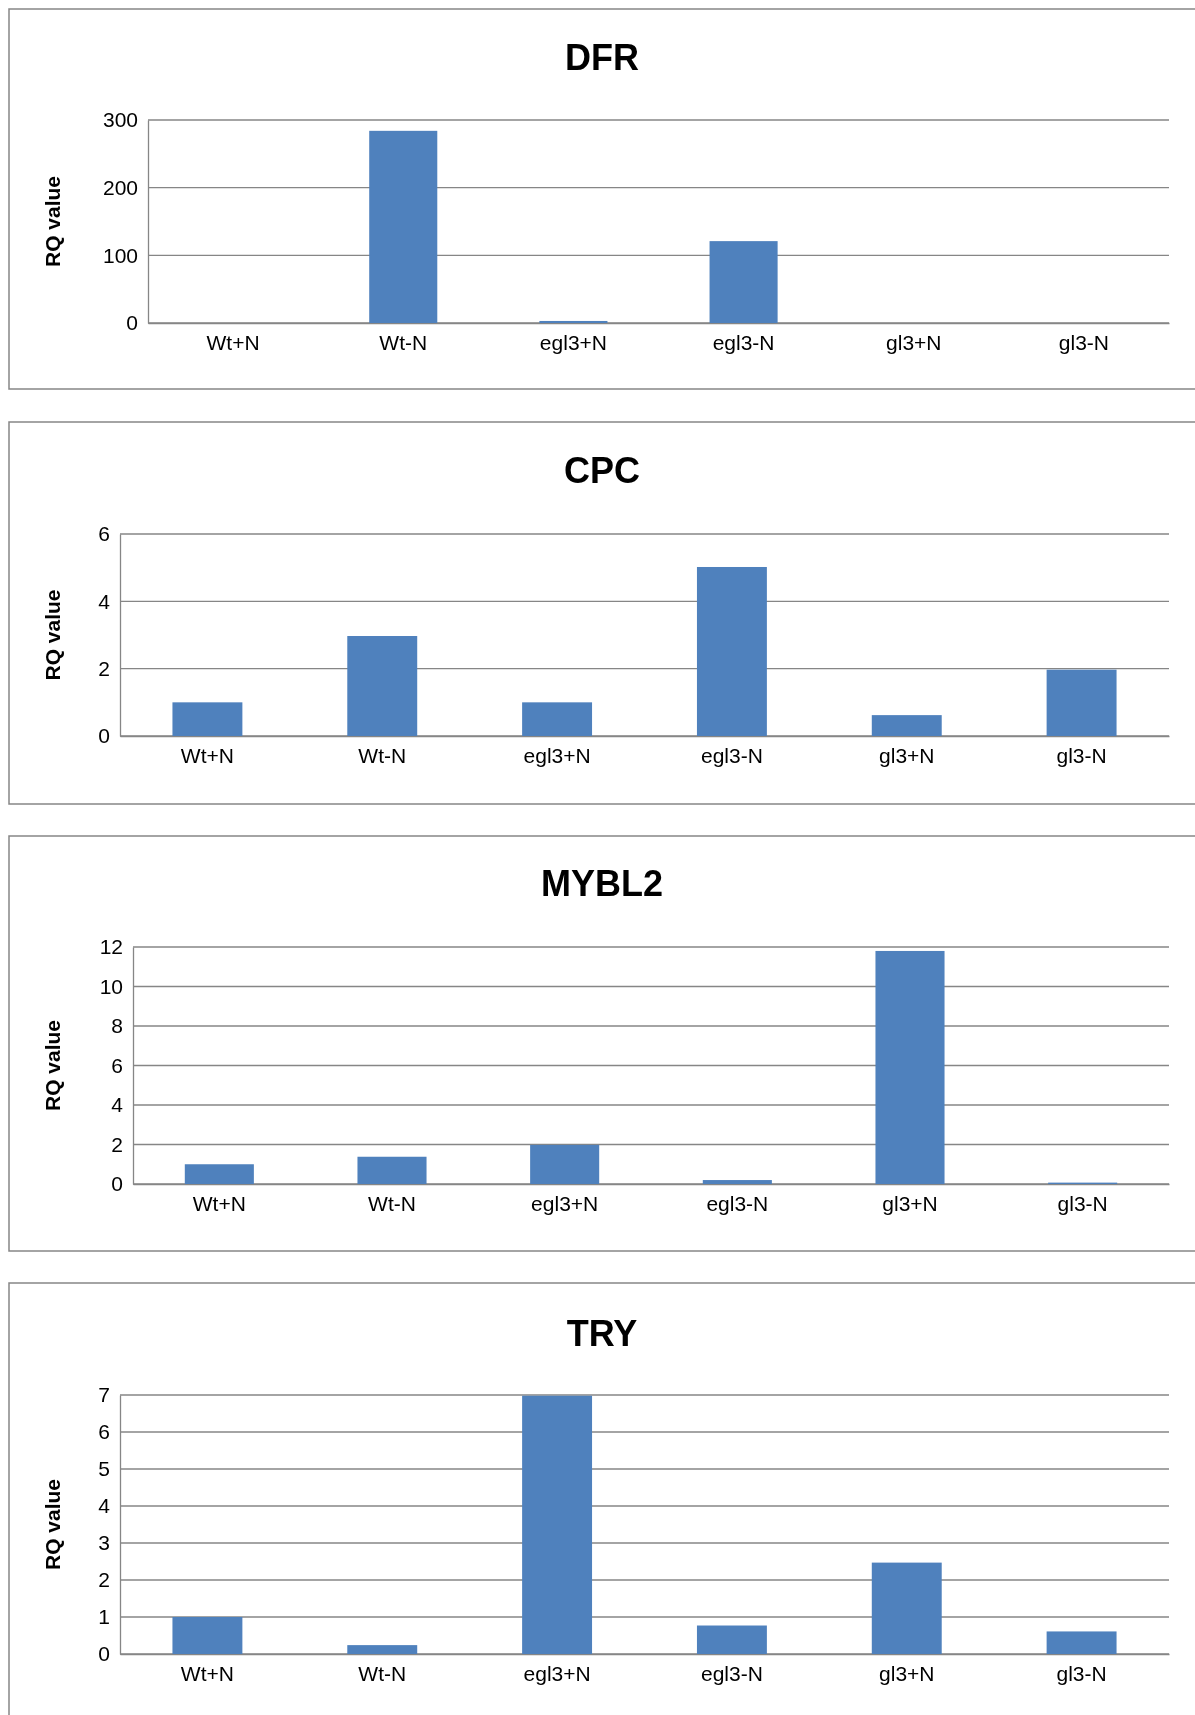 The width and height of the screenshot is (1195, 1715). What do you see at coordinates (120, 187) in the screenshot?
I see `y-tick-label: 200` at bounding box center [120, 187].